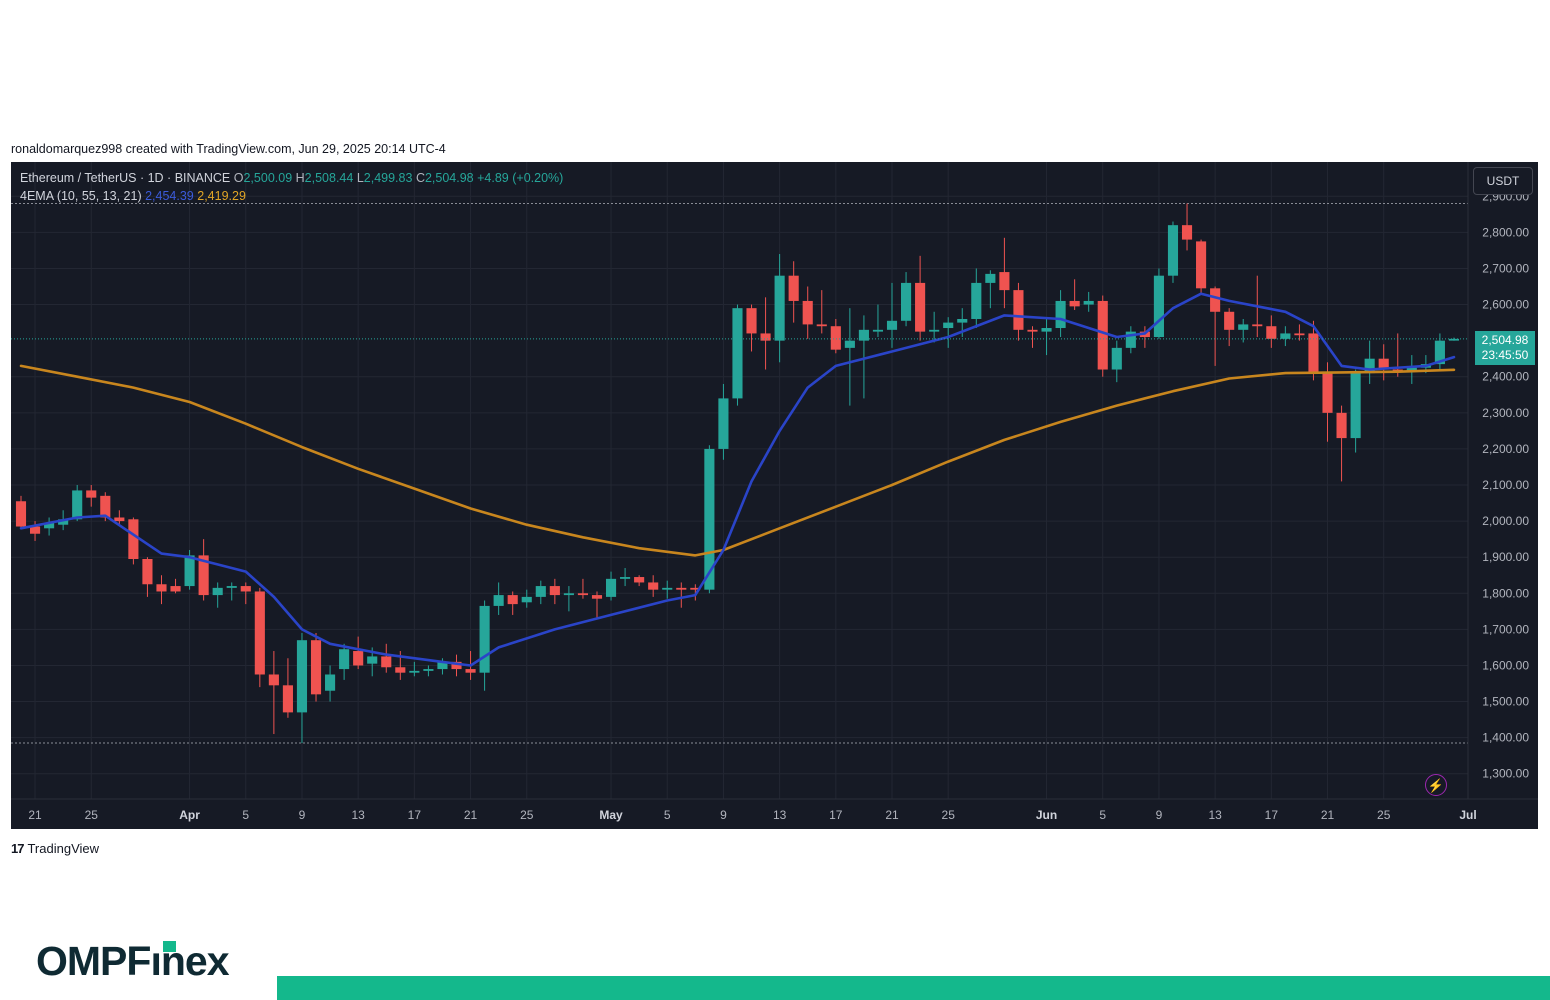  What do you see at coordinates (1505, 413) in the screenshot?
I see `price-tick-label: 2,300.00` at bounding box center [1505, 413].